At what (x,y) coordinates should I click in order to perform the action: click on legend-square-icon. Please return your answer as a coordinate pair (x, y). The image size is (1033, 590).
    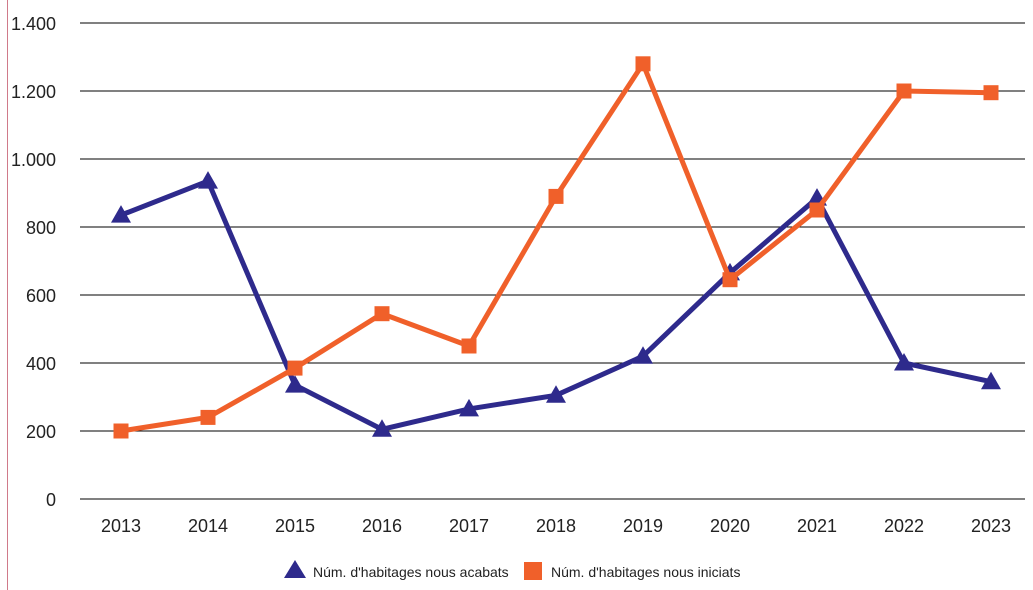
    Looking at the image, I should click on (533, 571).